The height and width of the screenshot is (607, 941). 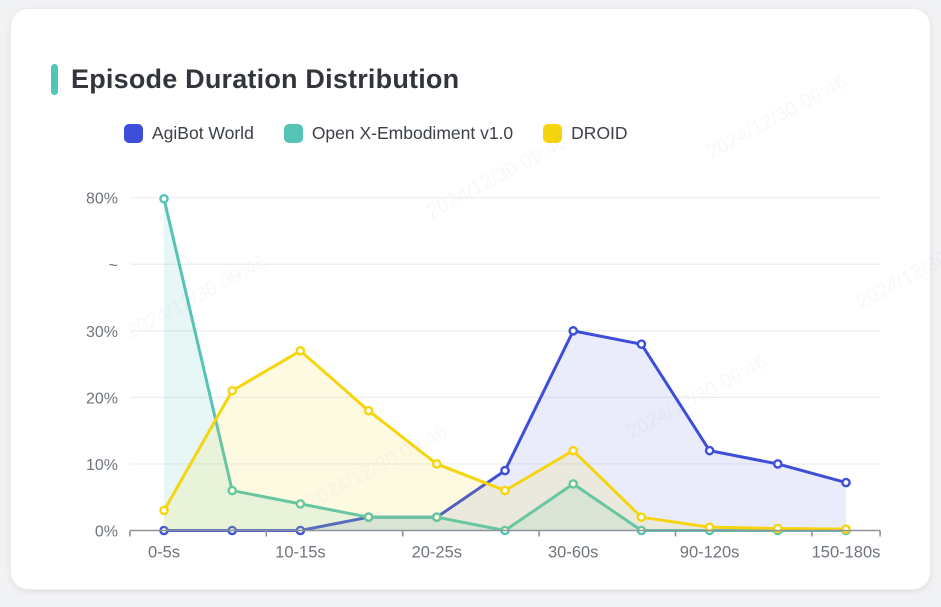 I want to click on title-row: Episode Duration Distribution, so click(x=255, y=79).